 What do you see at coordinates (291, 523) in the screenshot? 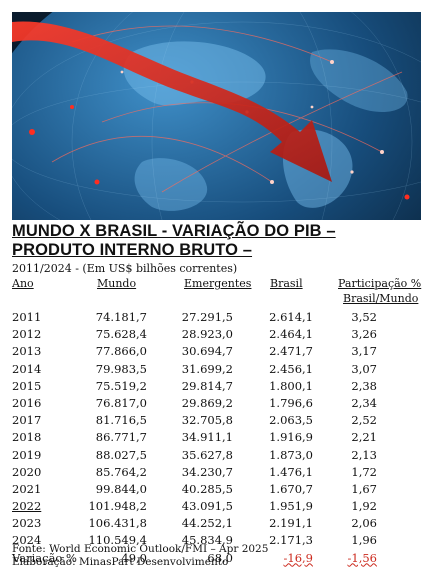
I see `cell-brasil: 2.191,1` at bounding box center [291, 523].